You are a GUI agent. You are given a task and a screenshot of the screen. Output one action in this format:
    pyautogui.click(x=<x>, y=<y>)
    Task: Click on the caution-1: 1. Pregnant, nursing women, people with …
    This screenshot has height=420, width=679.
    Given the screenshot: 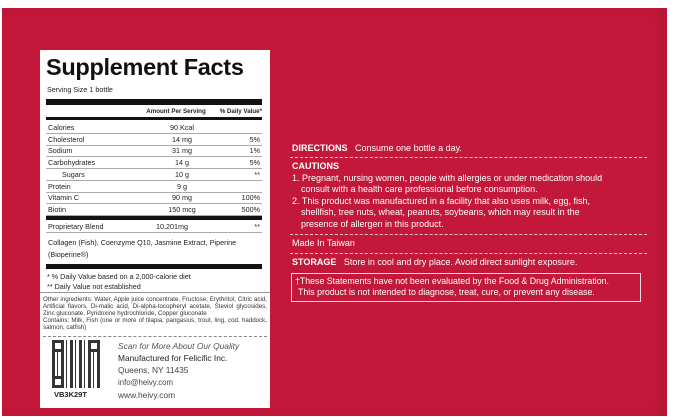 What is the action you would take?
    pyautogui.click(x=447, y=178)
    